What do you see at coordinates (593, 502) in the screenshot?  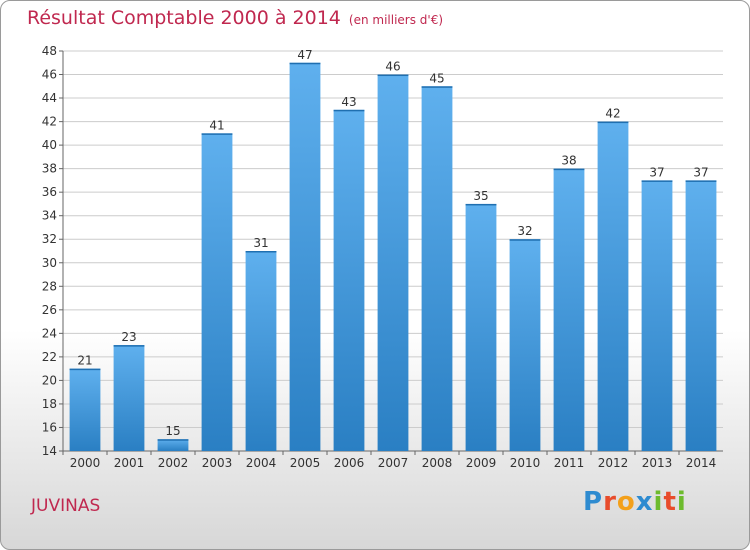 I see `logo-letter: P` at bounding box center [593, 502].